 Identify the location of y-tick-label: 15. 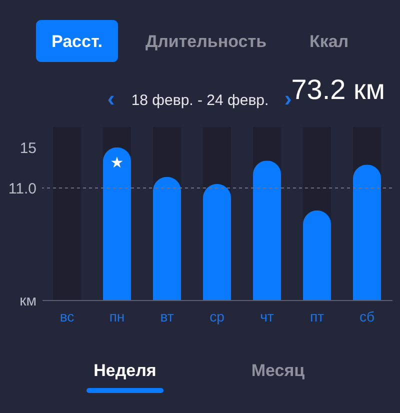
(28, 148).